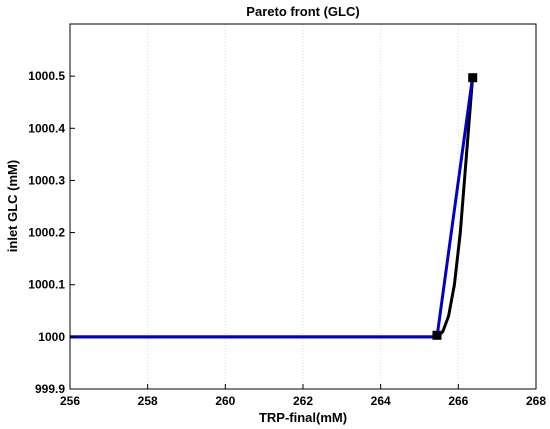 This screenshot has width=550, height=429. What do you see at coordinates (50, 389) in the screenshot?
I see `y-tick-label: 999.9` at bounding box center [50, 389].